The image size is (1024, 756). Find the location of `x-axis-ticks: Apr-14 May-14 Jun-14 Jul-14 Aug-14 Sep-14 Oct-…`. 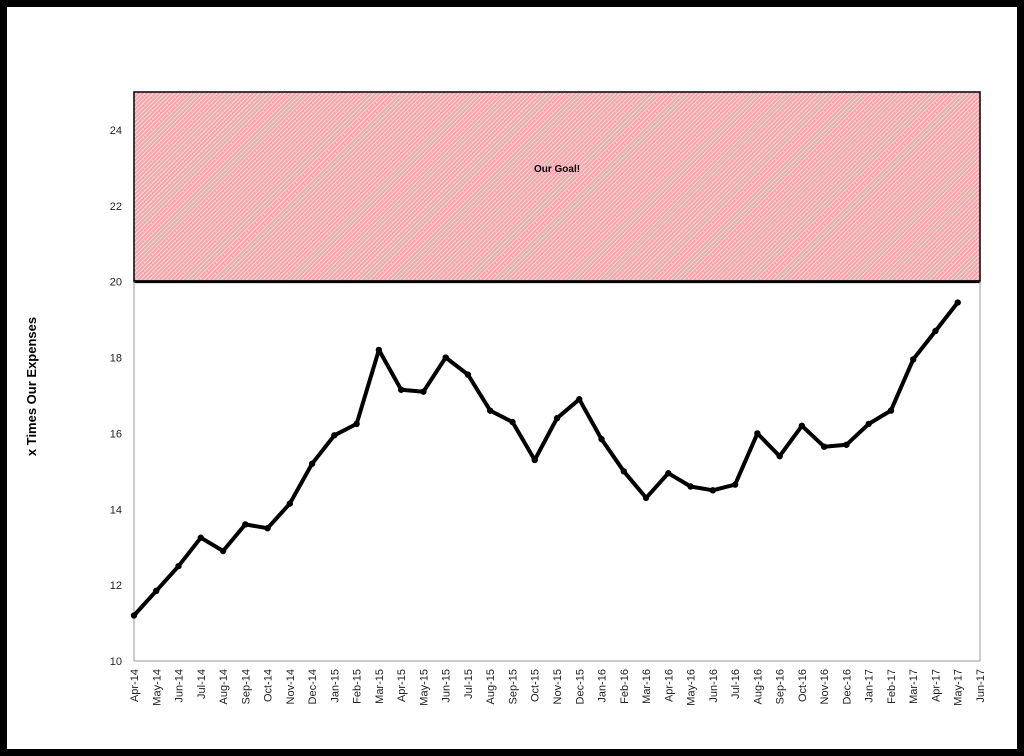

x-axis-ticks: Apr-14 May-14 Jun-14 Jul-14 Aug-14 Sep-14 Oct-… is located at coordinates (558, 687).